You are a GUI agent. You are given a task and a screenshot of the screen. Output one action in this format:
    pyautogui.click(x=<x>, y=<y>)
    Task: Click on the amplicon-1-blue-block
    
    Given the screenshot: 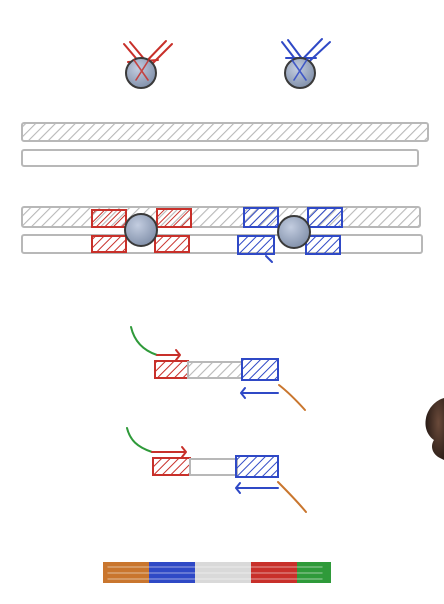 What is the action you would take?
    pyautogui.click(x=260, y=369)
    